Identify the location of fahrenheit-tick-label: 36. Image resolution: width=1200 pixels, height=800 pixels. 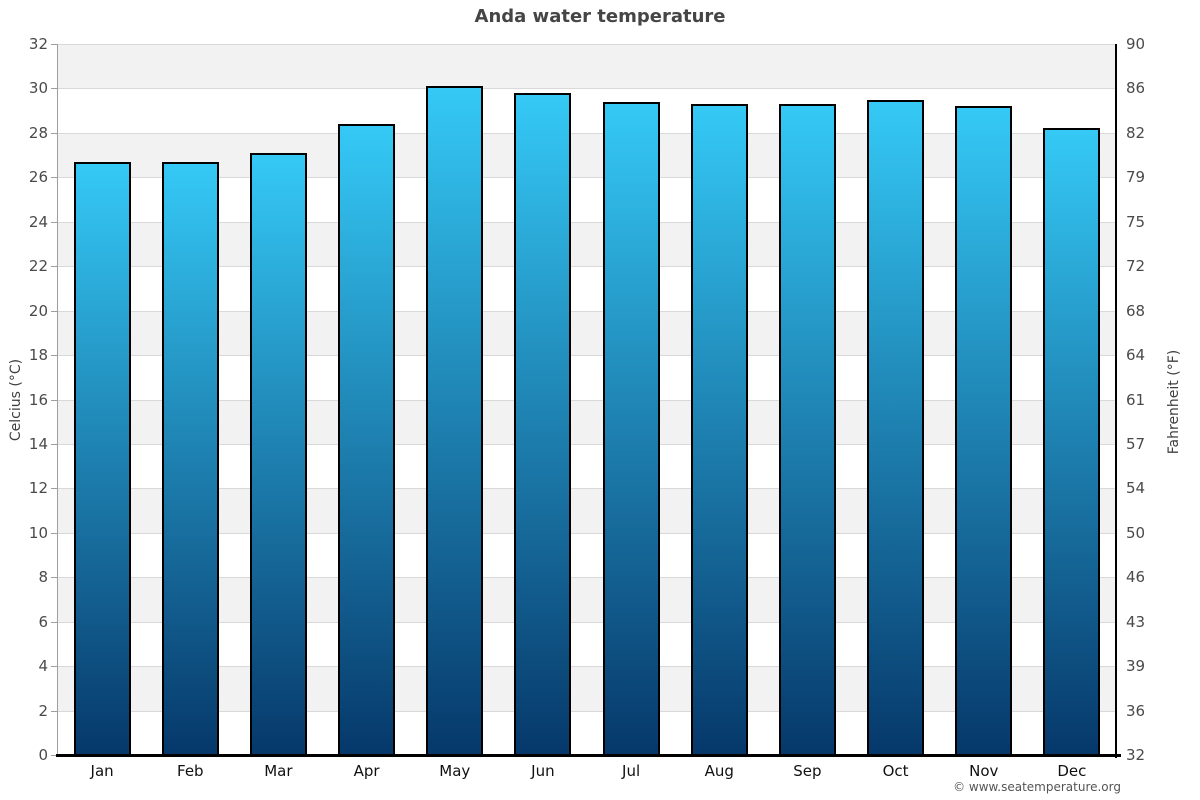
(1136, 710).